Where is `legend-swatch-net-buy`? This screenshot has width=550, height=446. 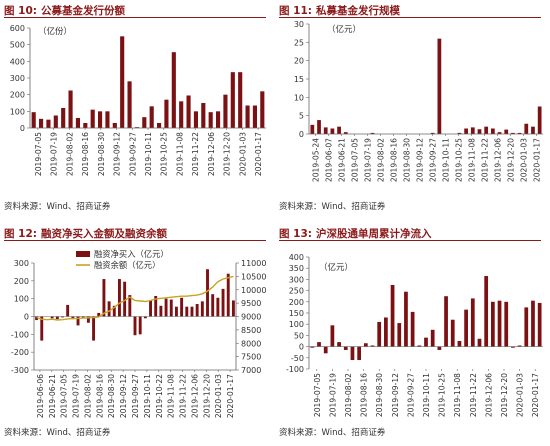 legend-swatch-net-buy is located at coordinates (83, 254).